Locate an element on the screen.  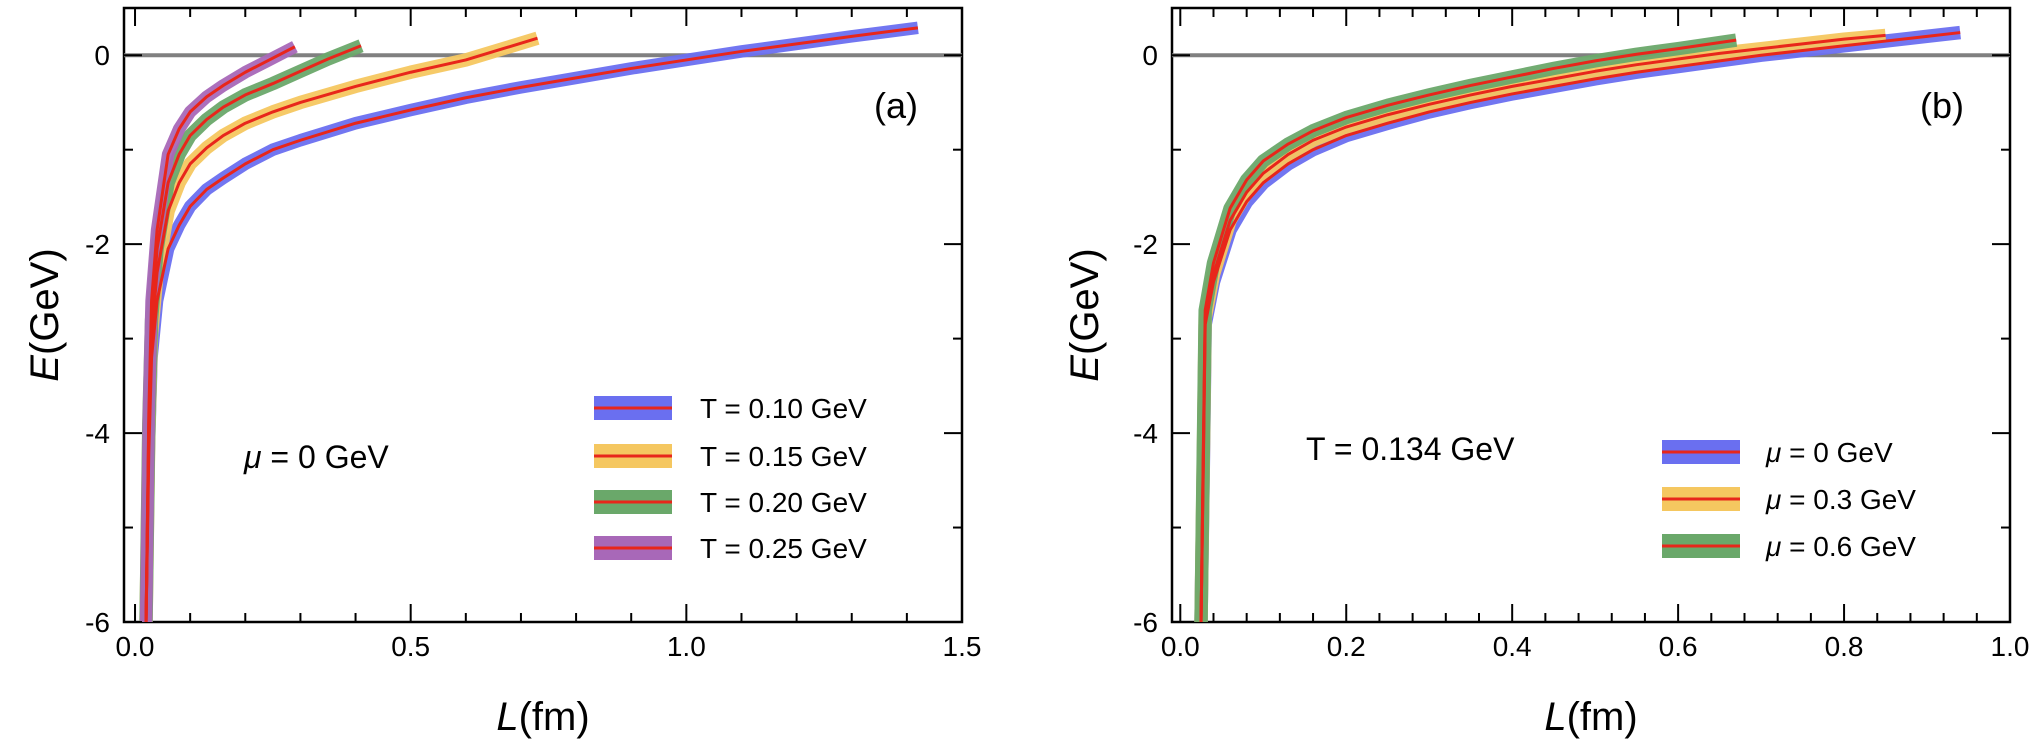
legend-item: μ = 0 GeV is located at coordinates (1777, 452).